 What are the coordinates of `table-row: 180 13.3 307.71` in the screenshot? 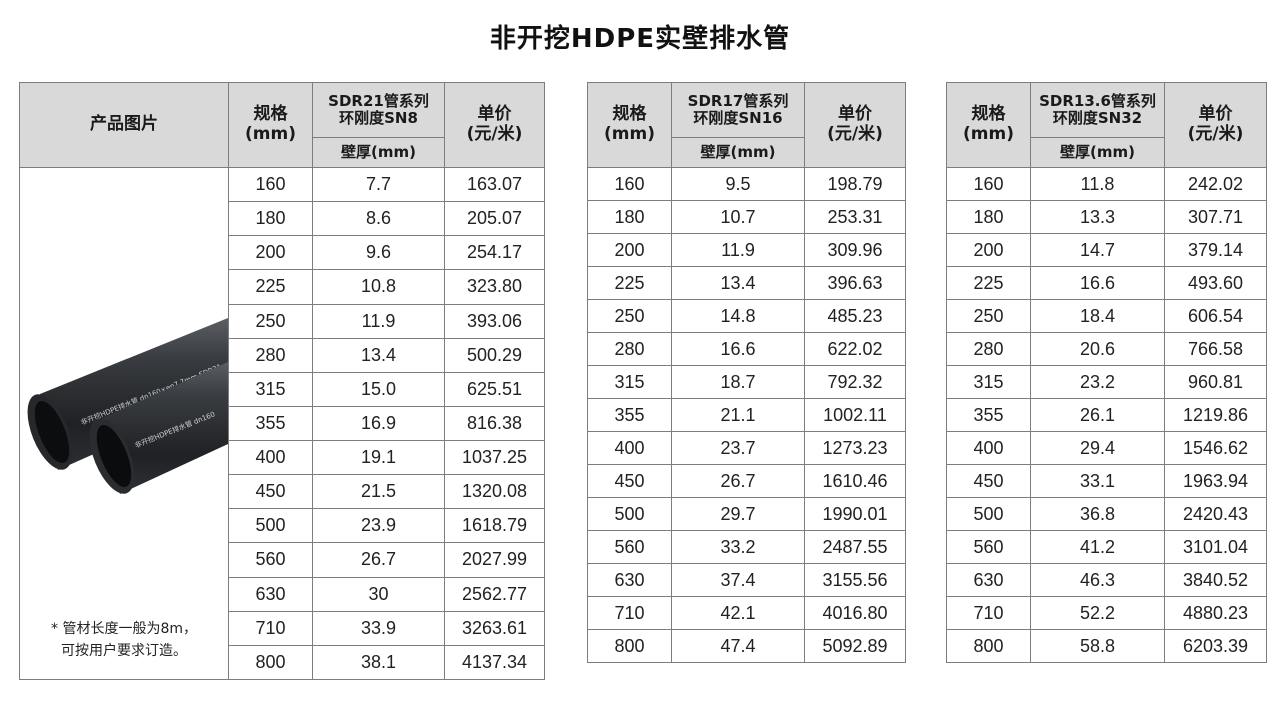 It's located at (1106, 217).